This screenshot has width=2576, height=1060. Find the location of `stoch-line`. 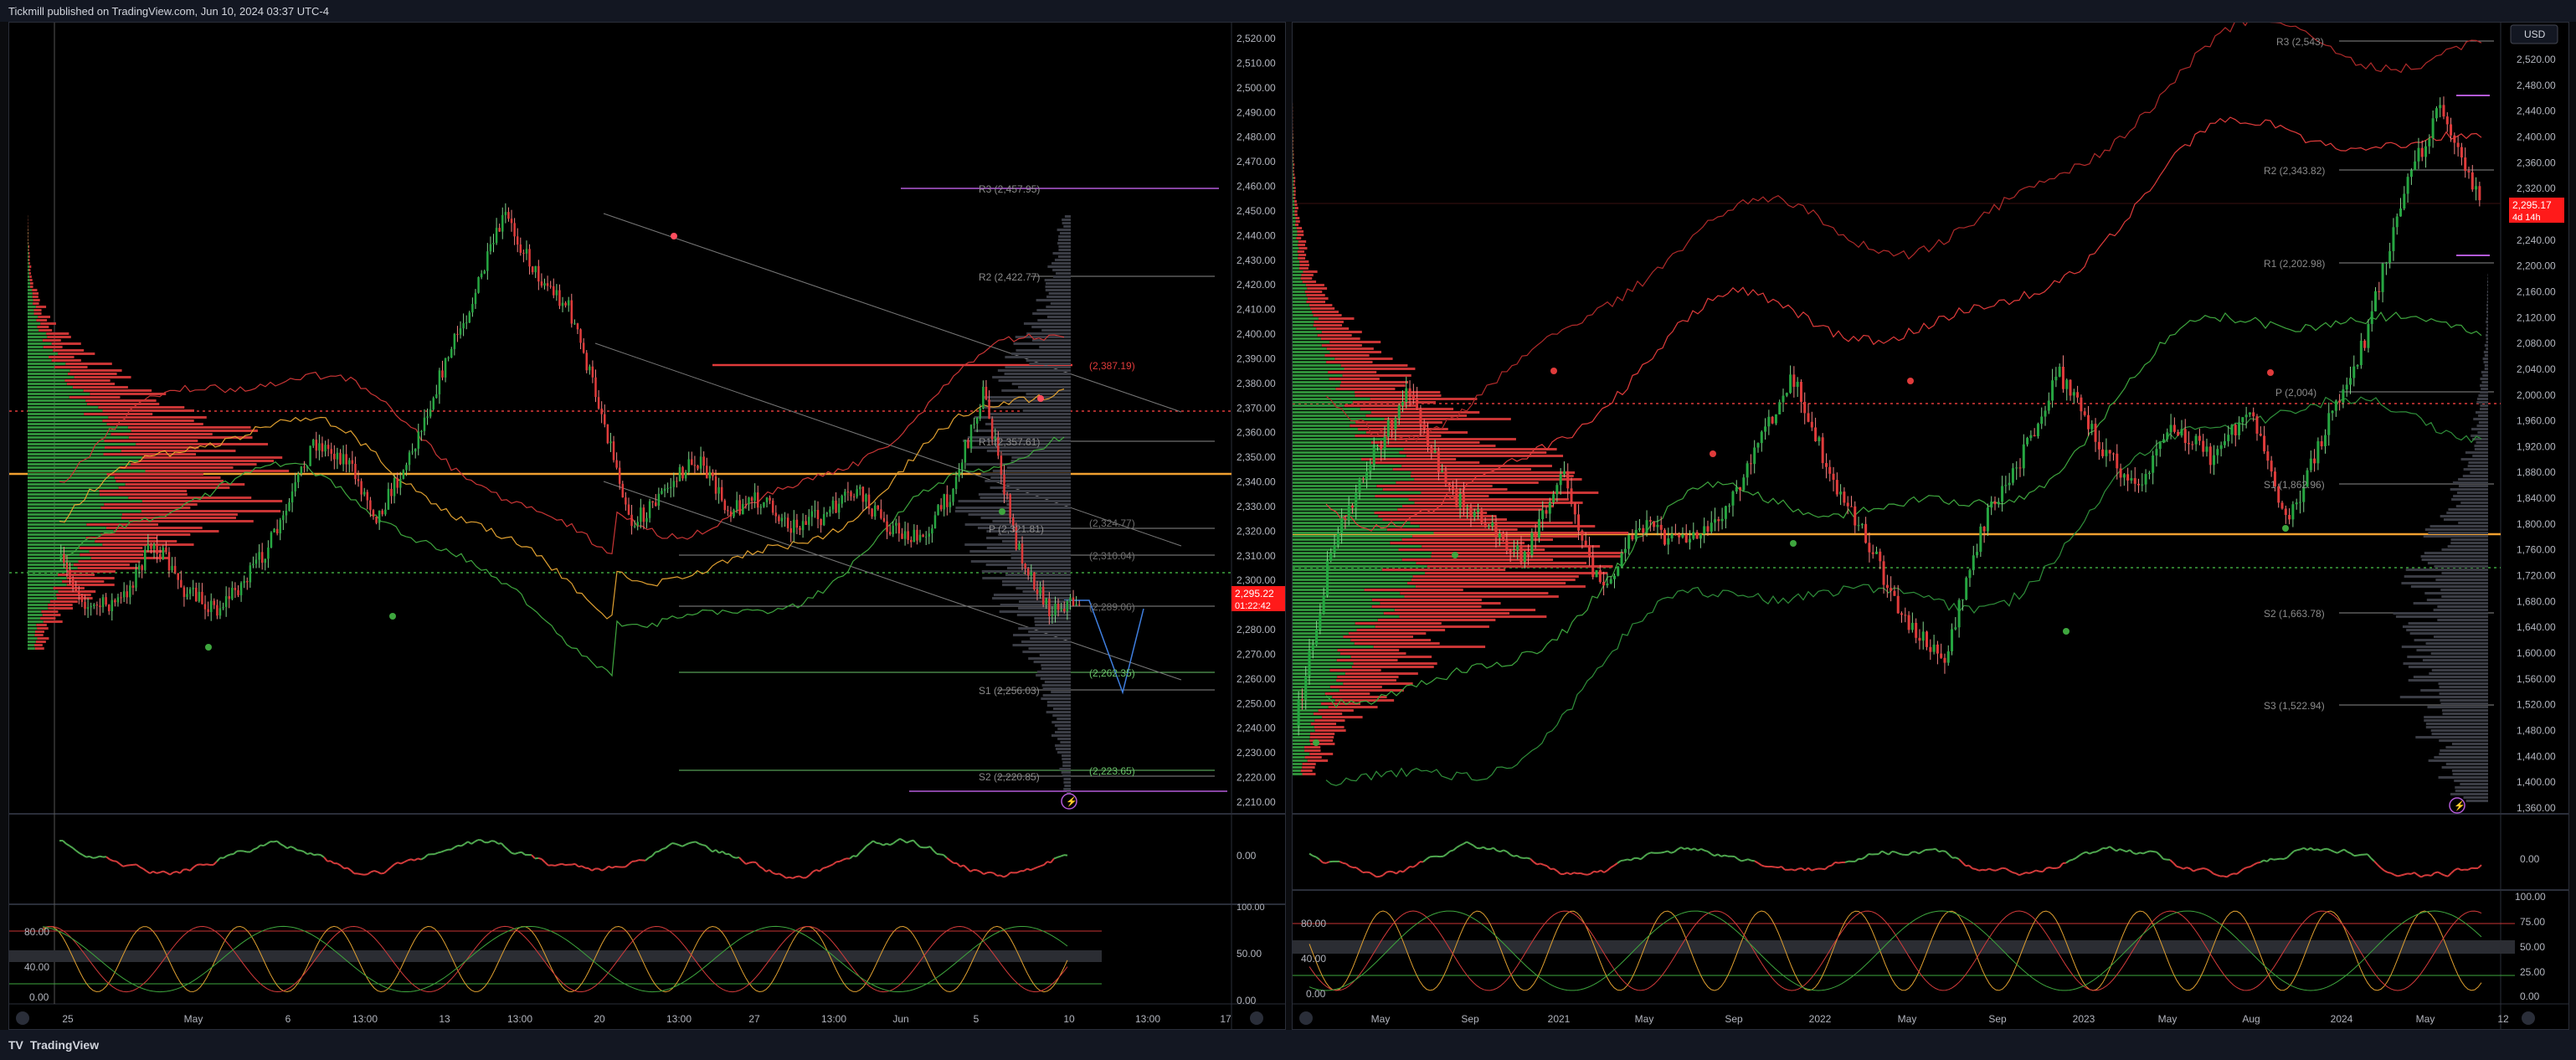

stoch-line is located at coordinates (1896, 950).